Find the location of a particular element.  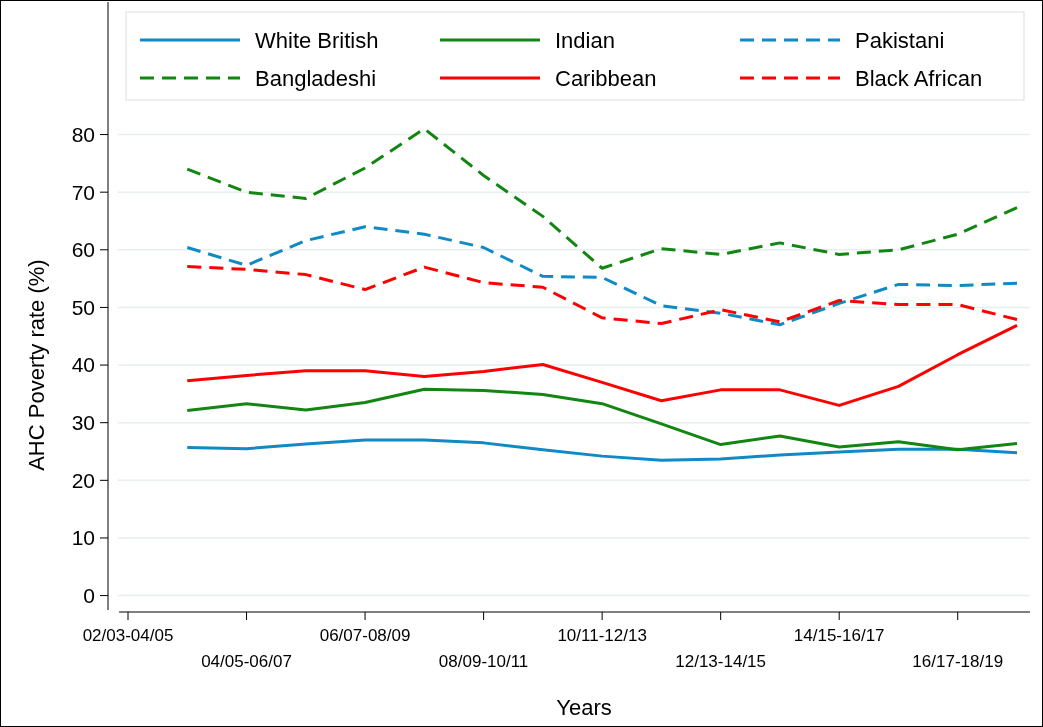

y-tick-label: 70 is located at coordinates (83, 192).